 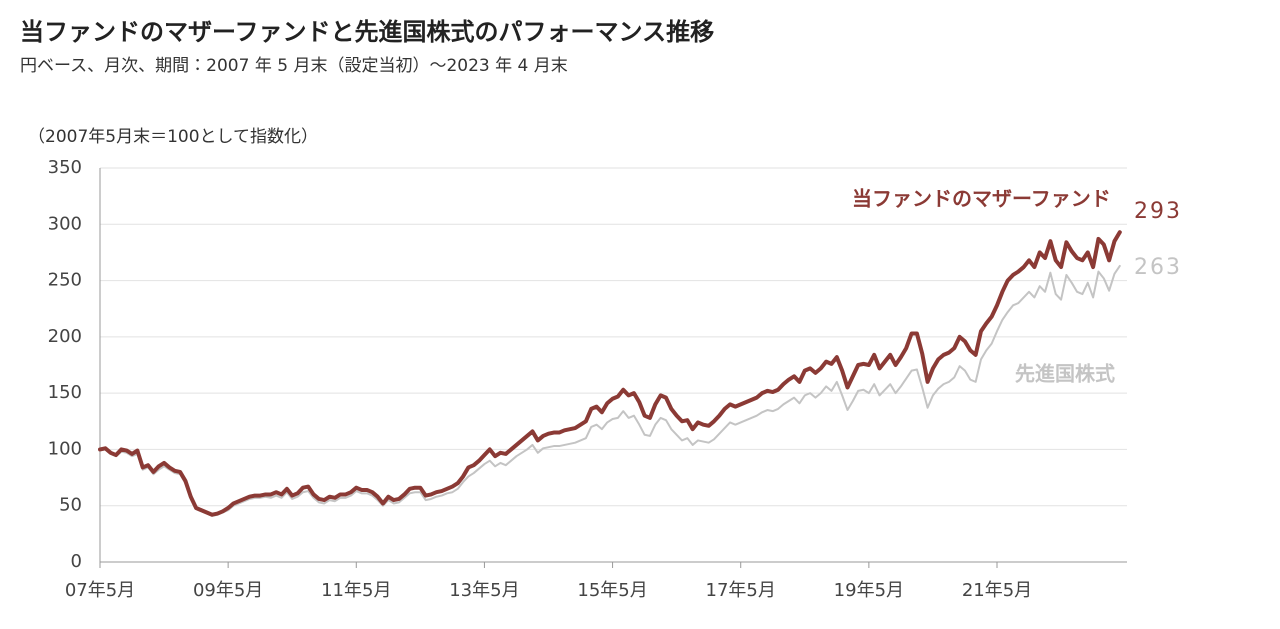 What do you see at coordinates (1158, 211) in the screenshot?
I see `end-value-label: 293` at bounding box center [1158, 211].